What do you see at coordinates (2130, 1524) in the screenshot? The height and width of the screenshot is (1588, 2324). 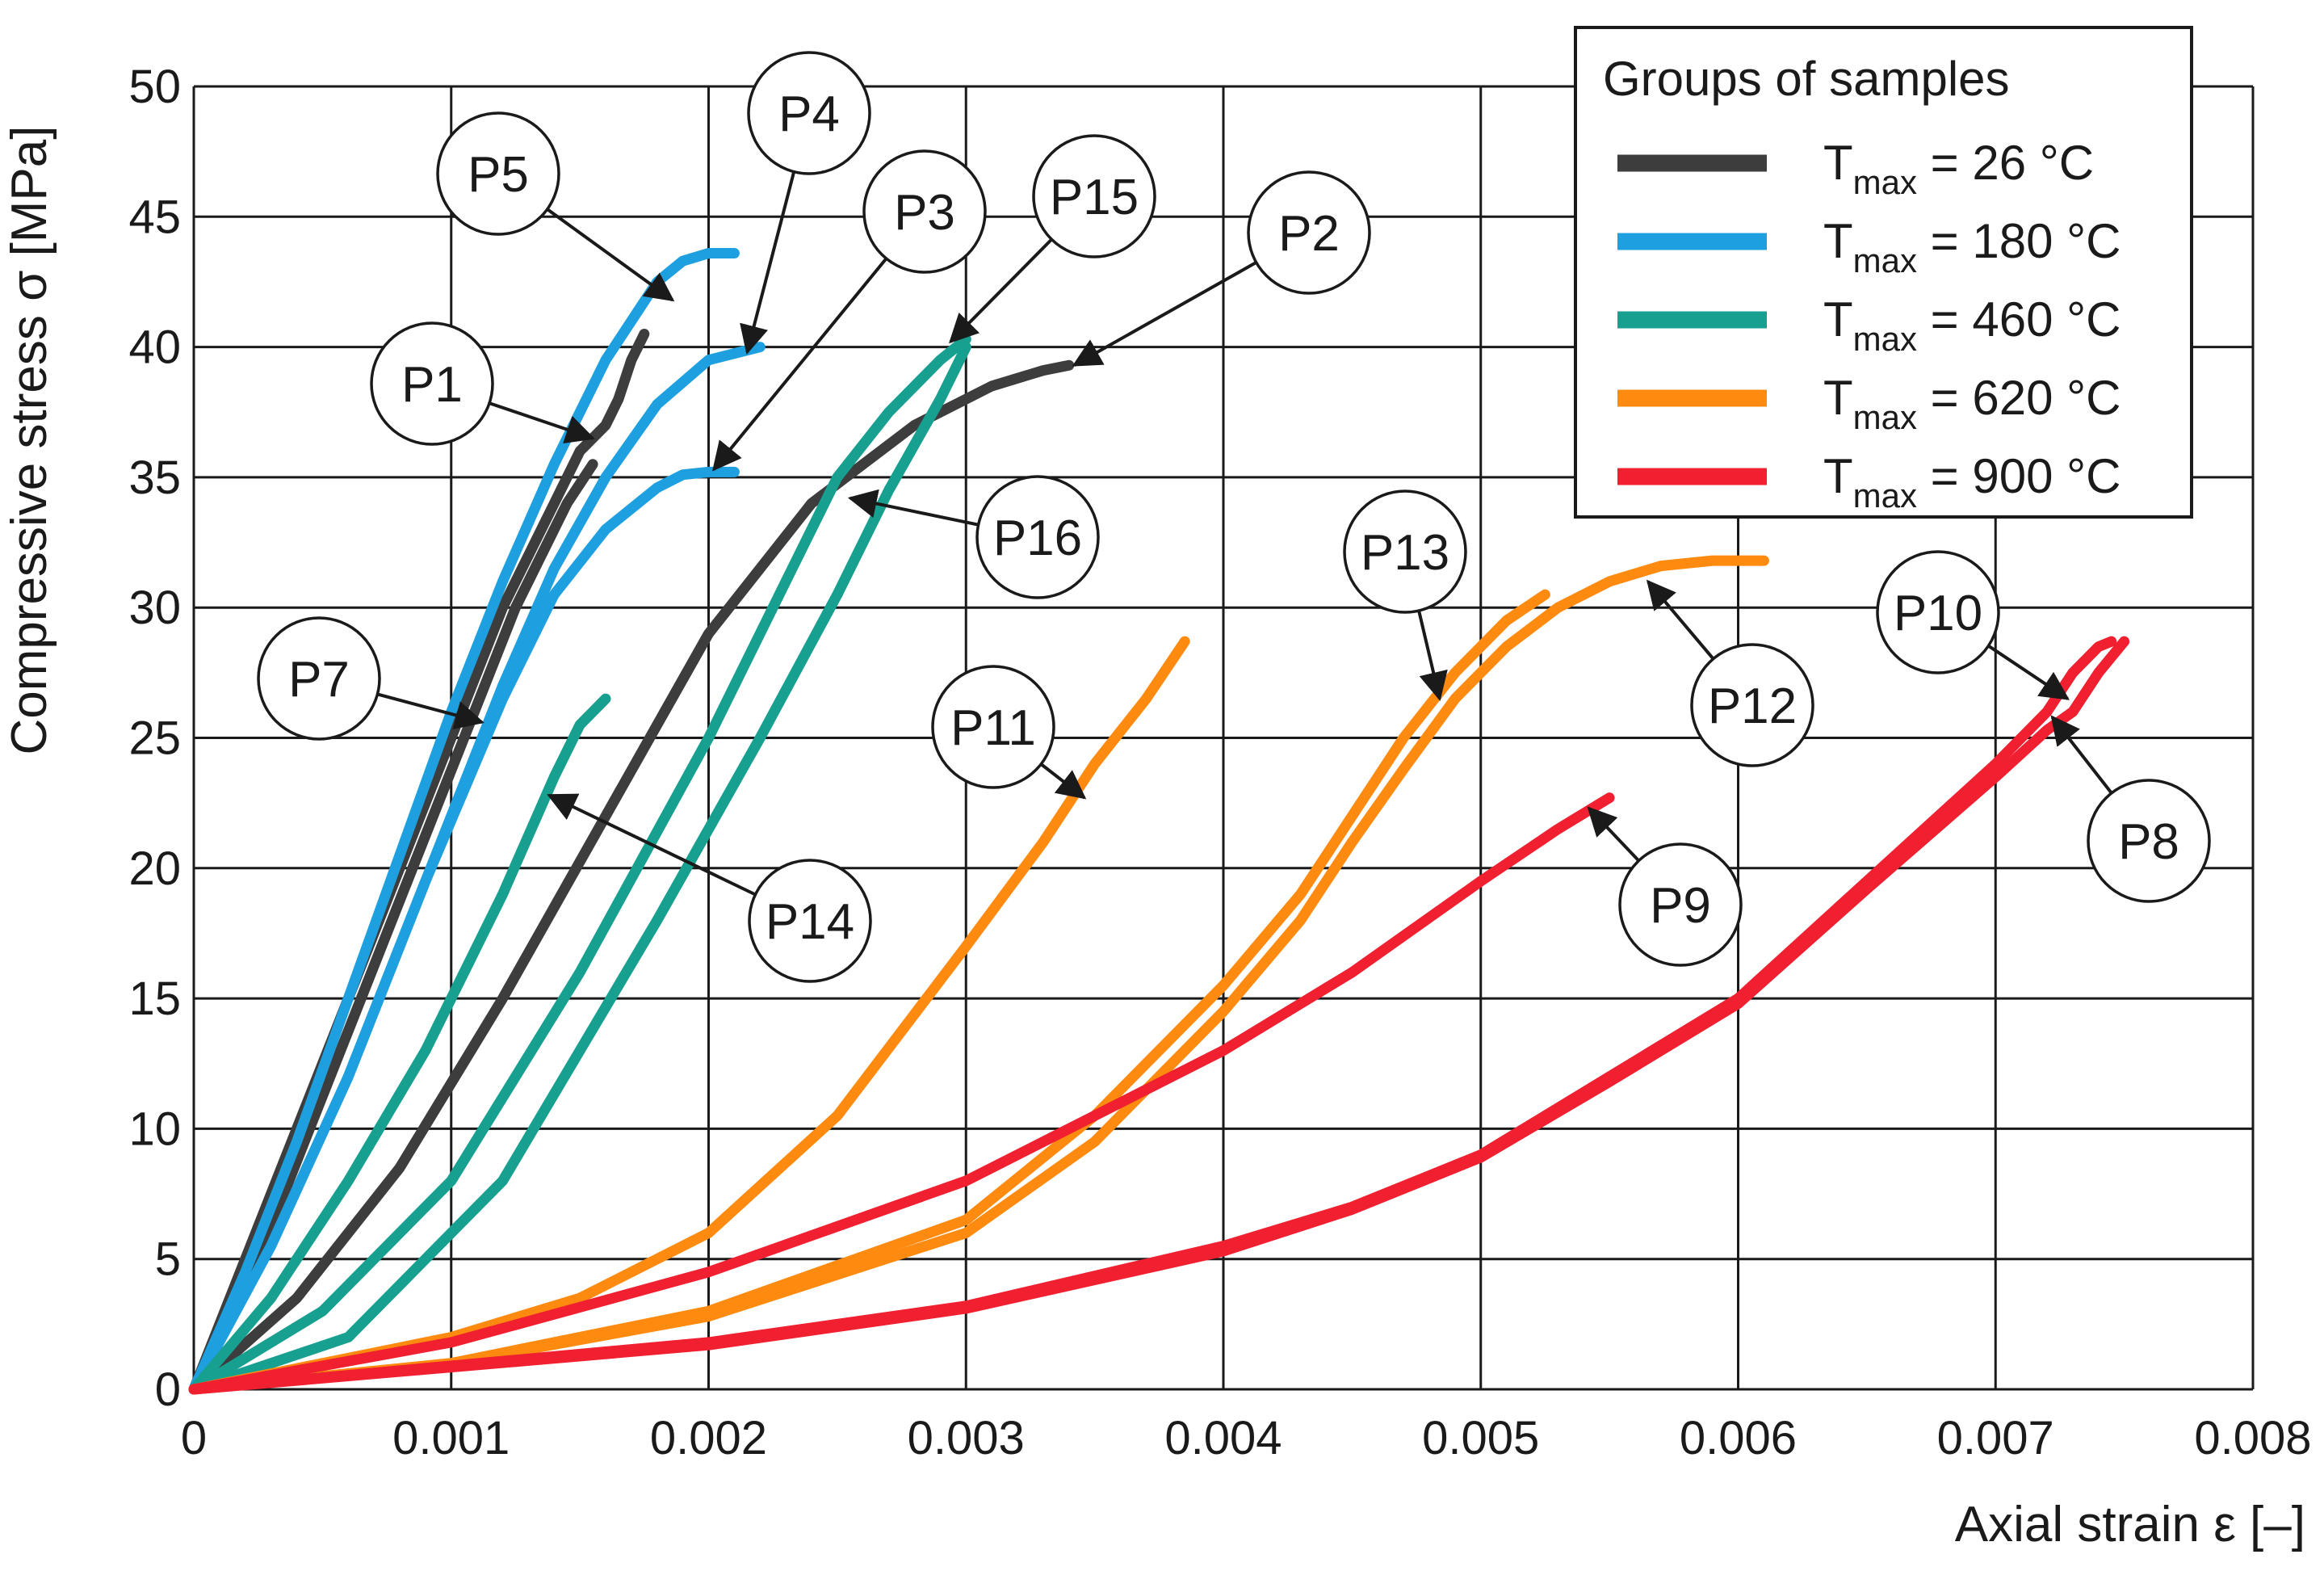 I see `x-axis-title: Axial strain ε [–]` at bounding box center [2130, 1524].